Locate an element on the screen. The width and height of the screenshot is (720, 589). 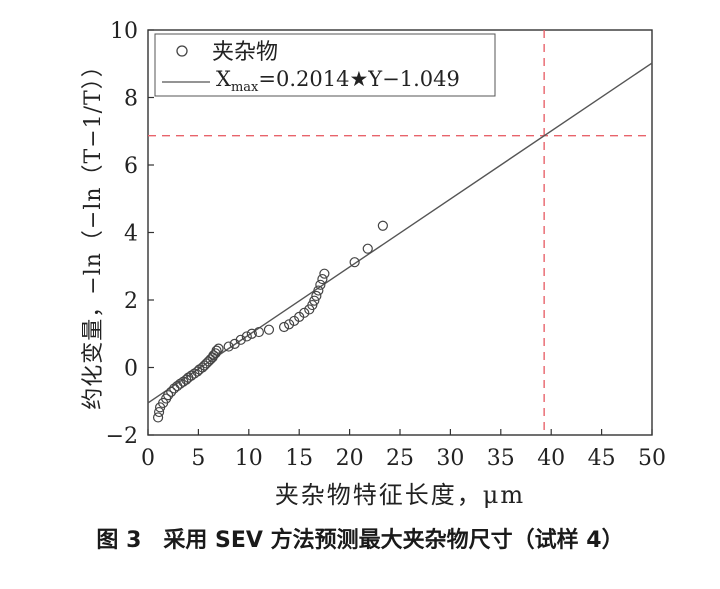
y-tick-label: 6 is located at coordinates (131, 166).